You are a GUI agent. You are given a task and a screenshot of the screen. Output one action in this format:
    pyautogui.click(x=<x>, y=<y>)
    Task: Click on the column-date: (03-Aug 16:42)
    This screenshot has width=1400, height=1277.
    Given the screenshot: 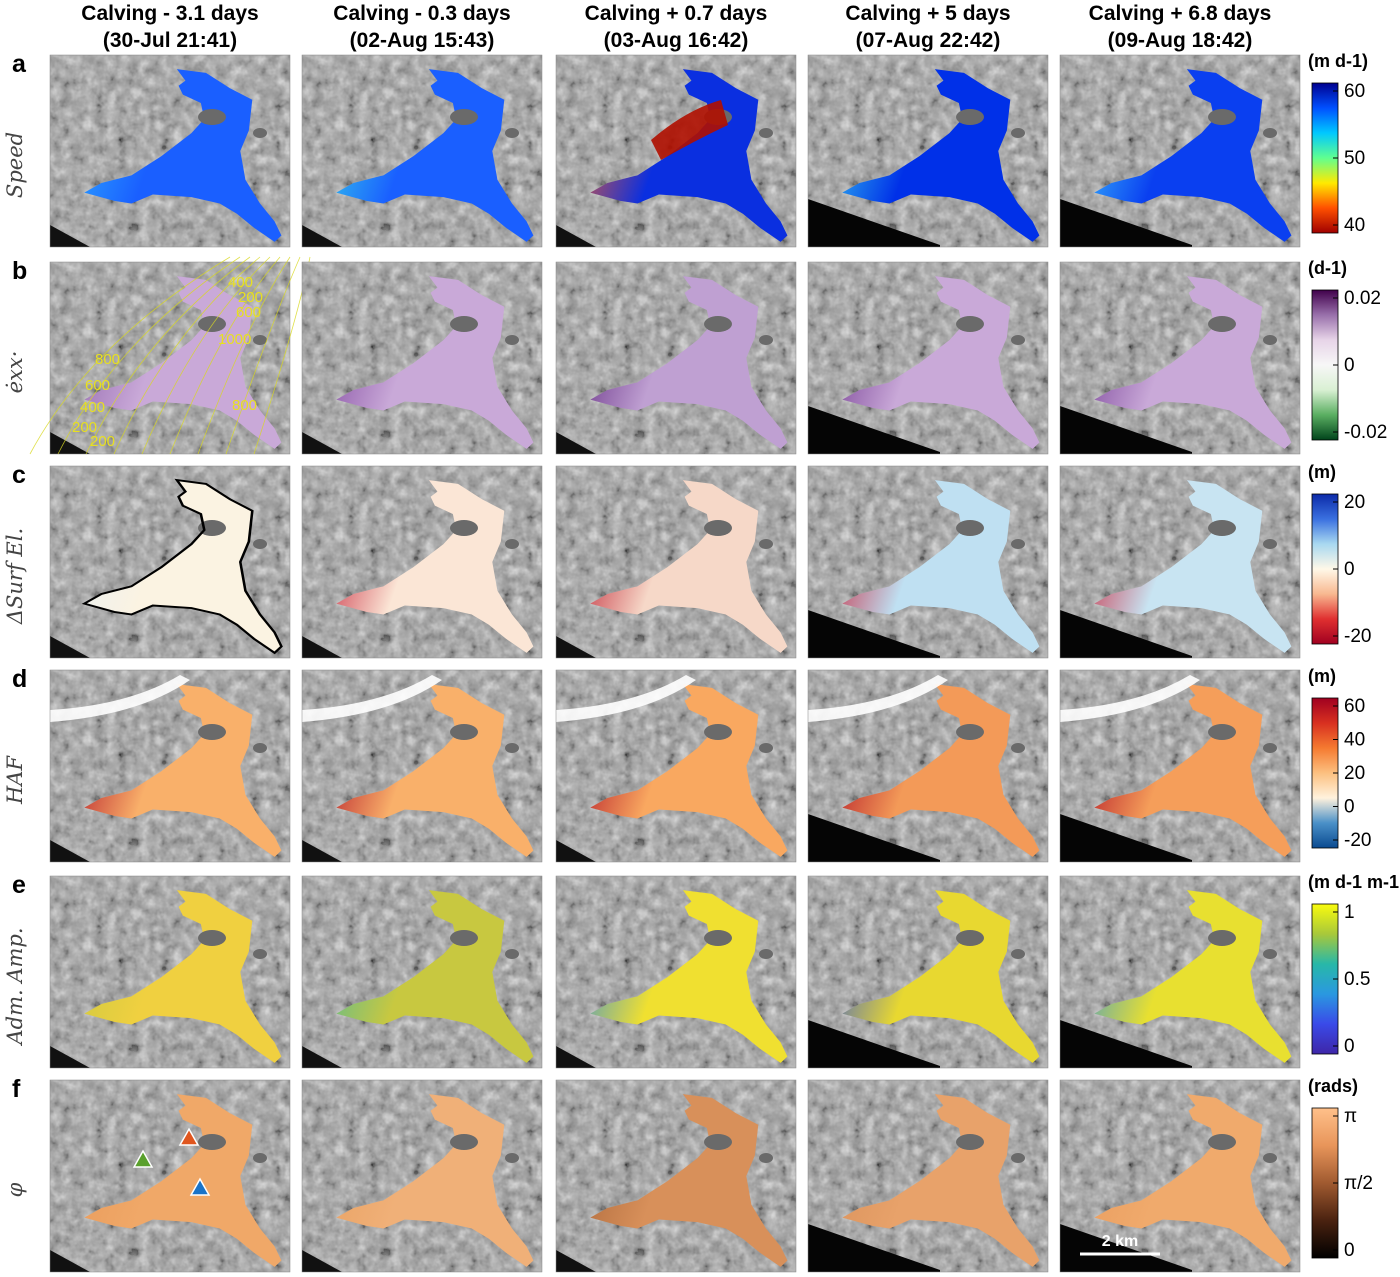 What is the action you would take?
    pyautogui.click(x=676, y=40)
    